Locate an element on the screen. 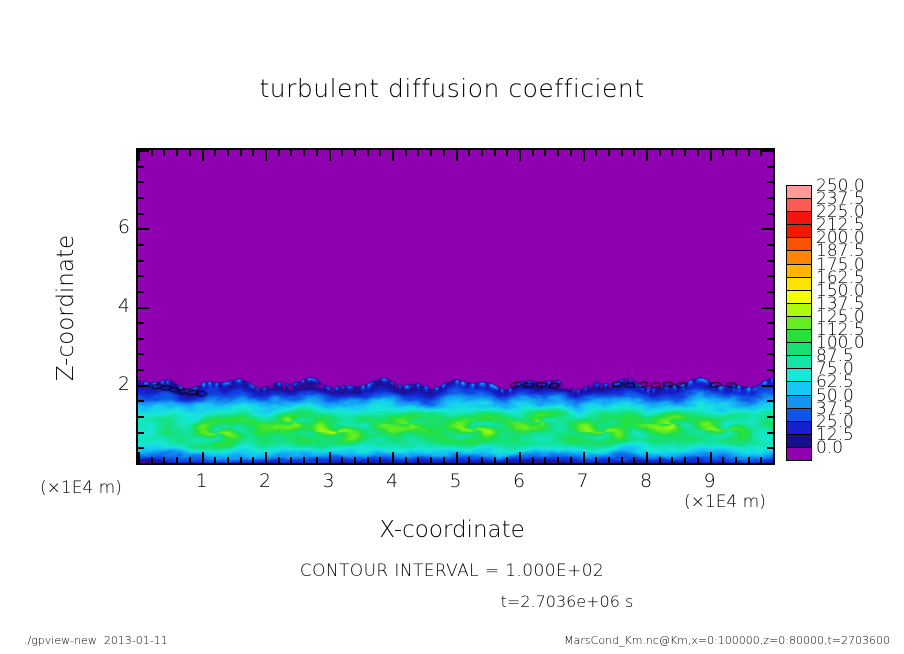 This screenshot has width=904, height=654. colorbar-tick-label: 137.5 is located at coordinates (840, 303).